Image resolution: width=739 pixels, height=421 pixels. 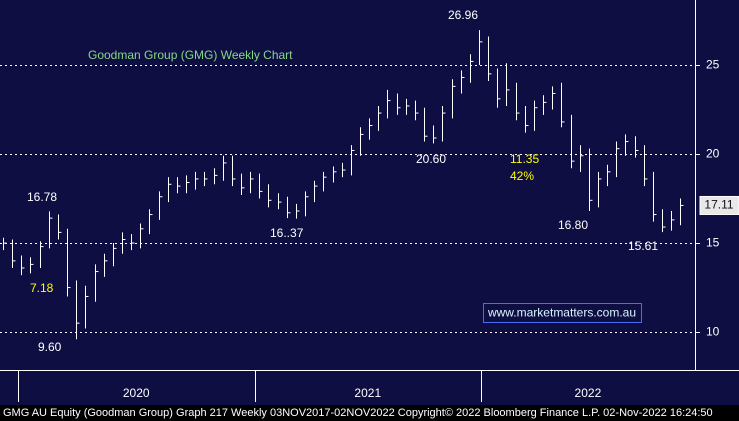 I want to click on x-tick-label: 2021, so click(x=367, y=393).